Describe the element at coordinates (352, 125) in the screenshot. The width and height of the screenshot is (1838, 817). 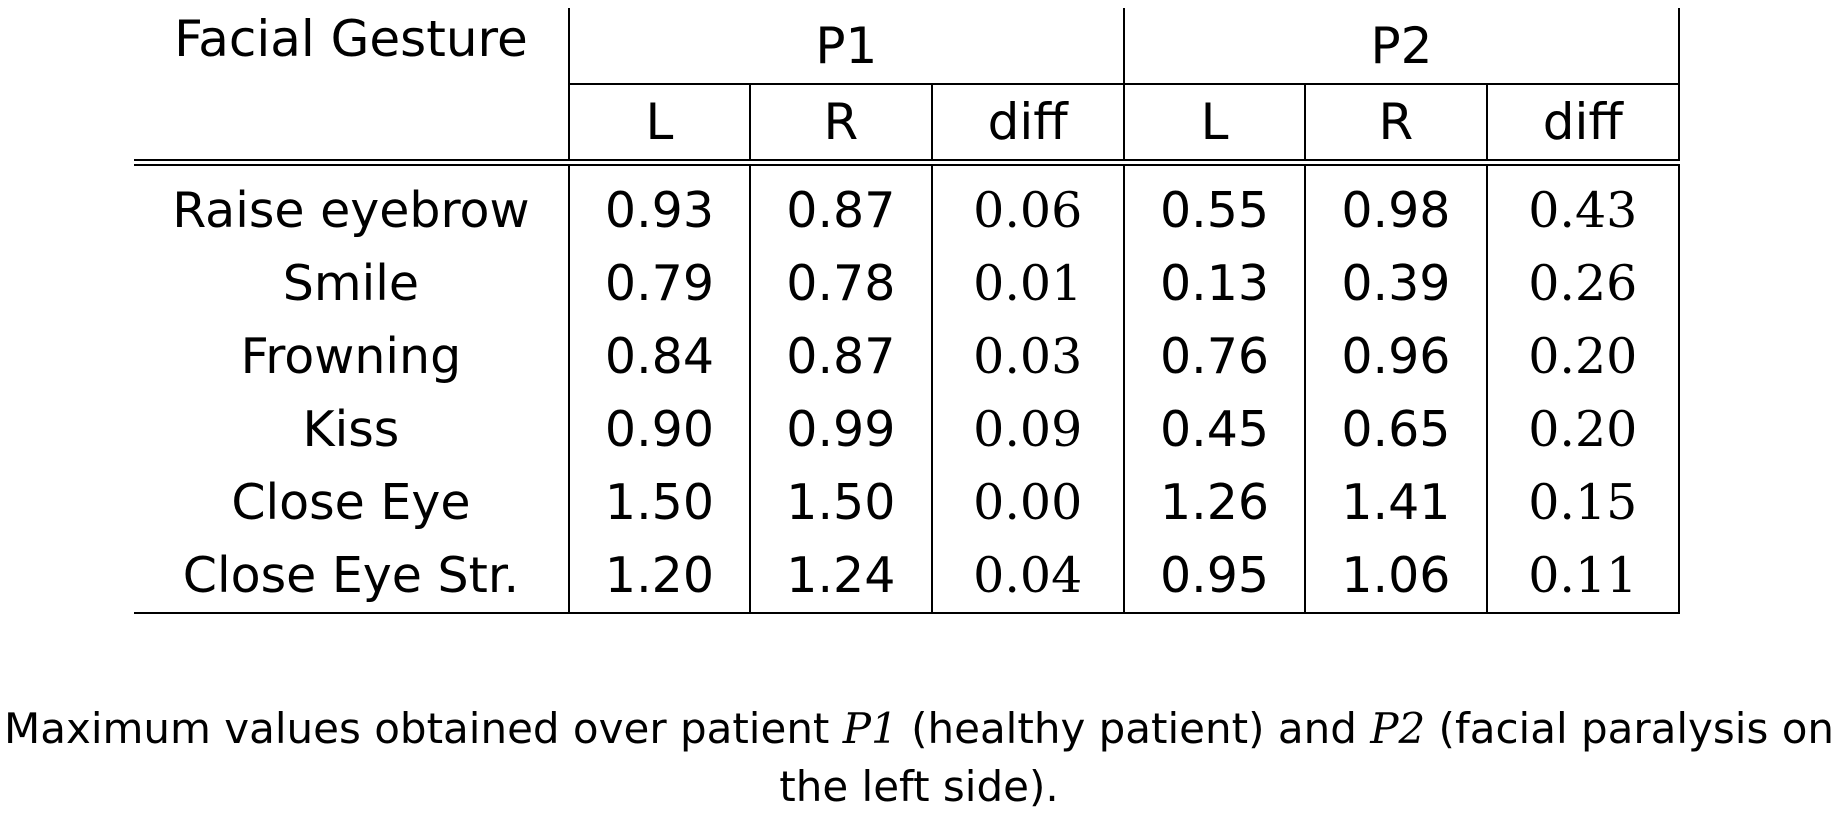
I see `header-gesture-blank` at that location.